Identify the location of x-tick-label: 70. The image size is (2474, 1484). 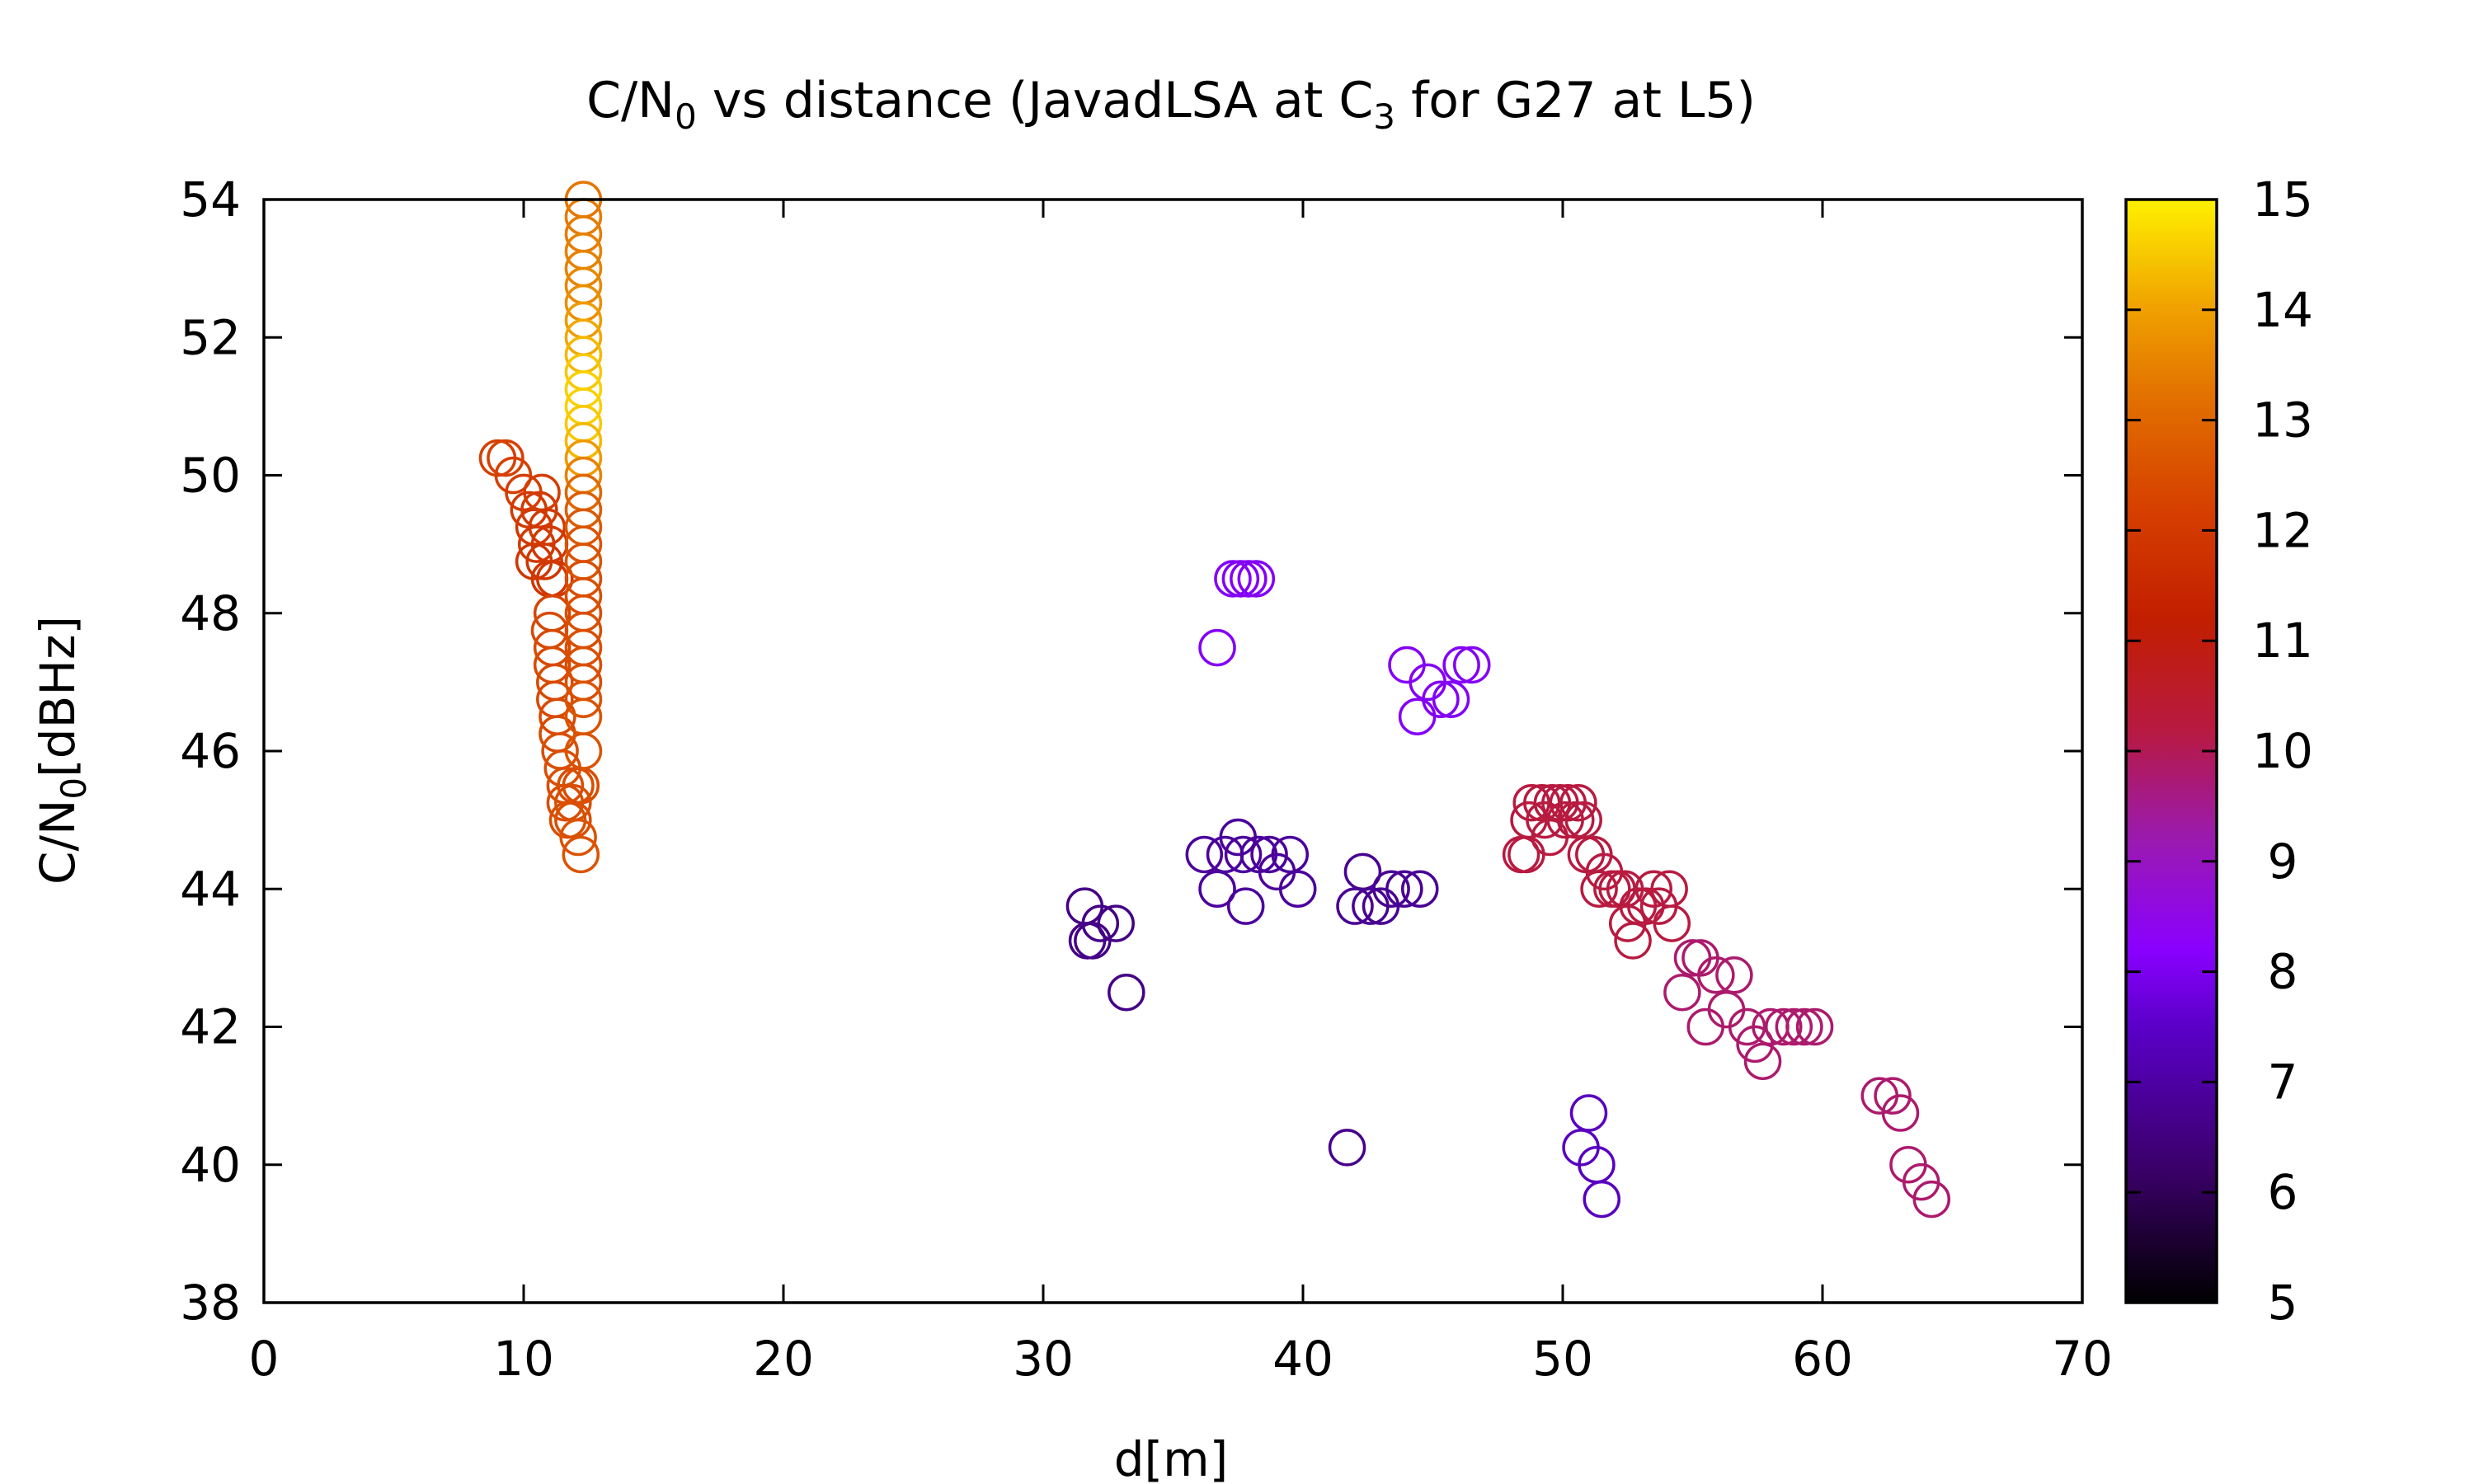
(2082, 1359).